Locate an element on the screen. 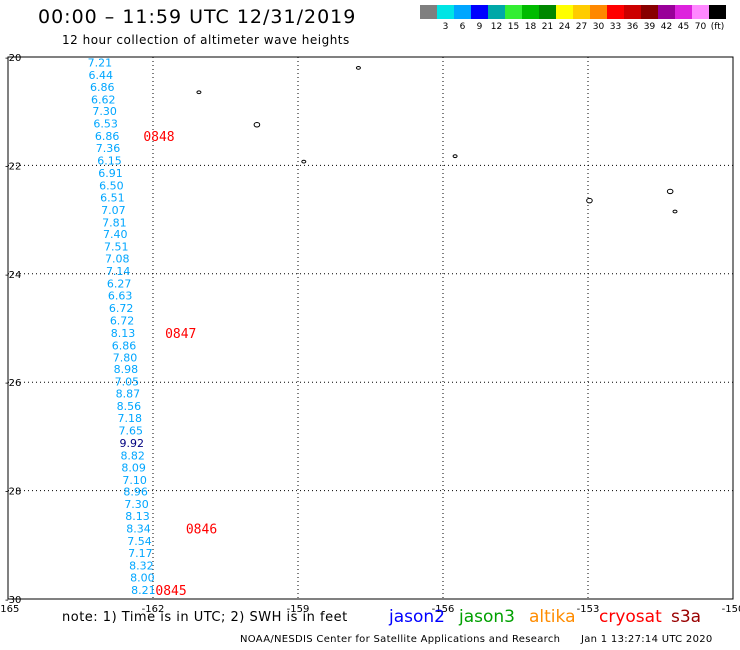  satellite-jason2: jason2 is located at coordinates (417, 617).